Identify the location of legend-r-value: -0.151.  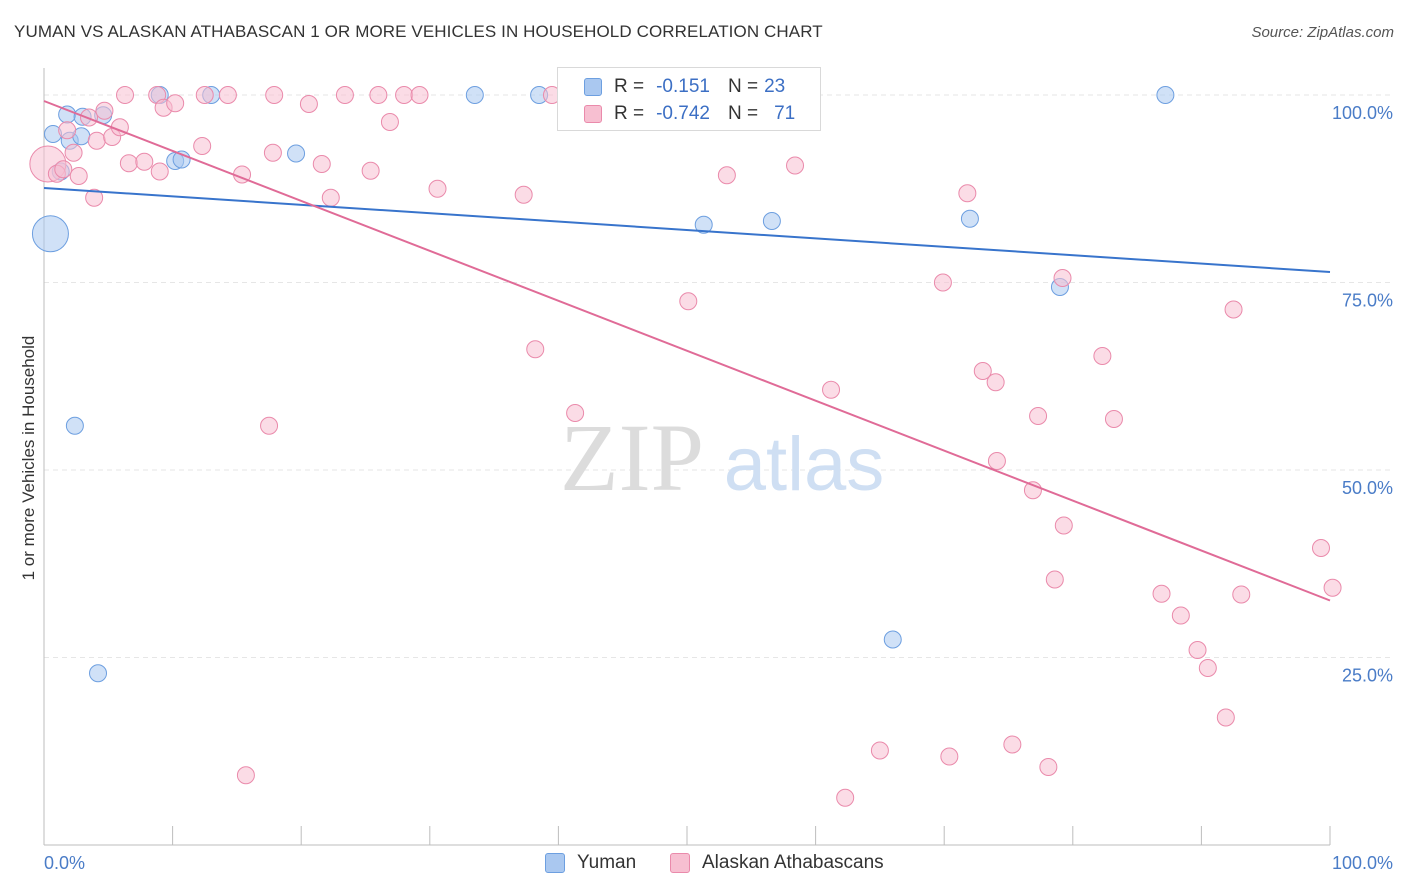
(683, 86).